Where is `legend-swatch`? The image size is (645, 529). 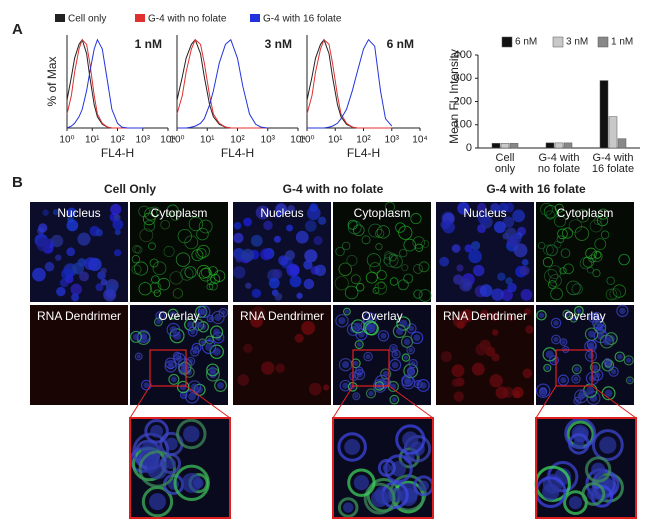
legend-swatch is located at coordinates (603, 42).